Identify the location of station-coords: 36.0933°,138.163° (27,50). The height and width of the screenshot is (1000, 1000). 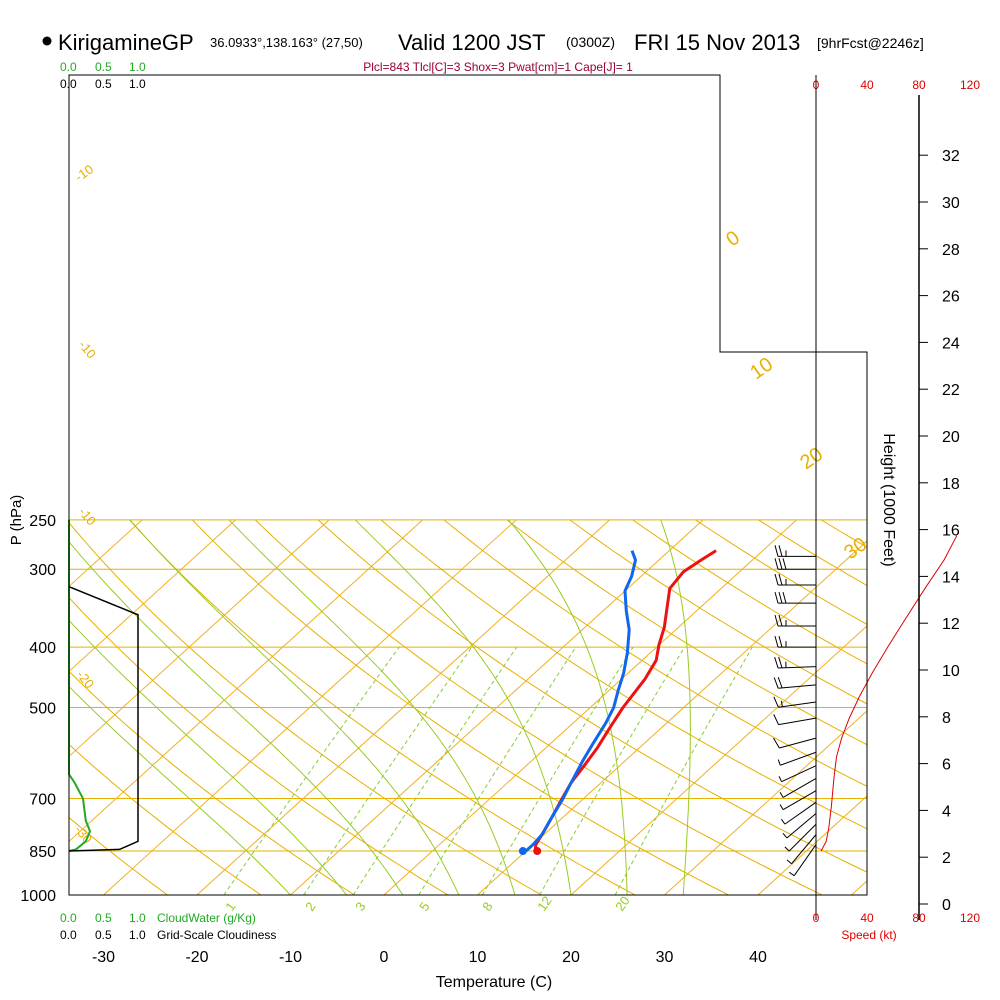
(286, 42).